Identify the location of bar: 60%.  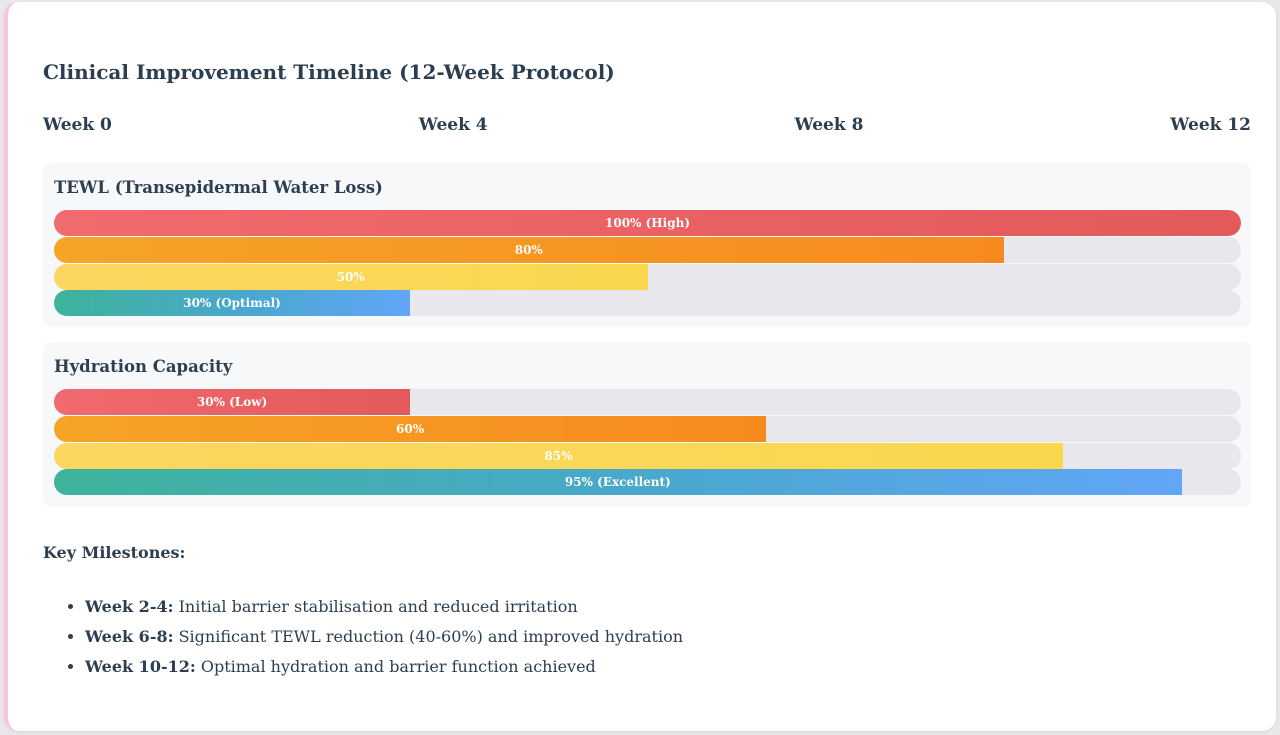
(410, 429).